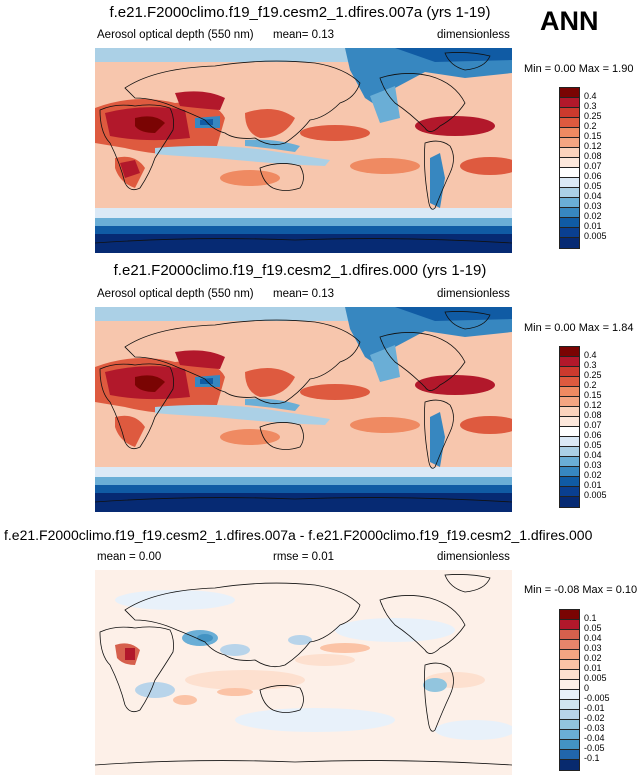 The image size is (644, 782). Describe the element at coordinates (304, 294) in the screenshot. I see `panel2-mean: mean= 0.13` at that location.